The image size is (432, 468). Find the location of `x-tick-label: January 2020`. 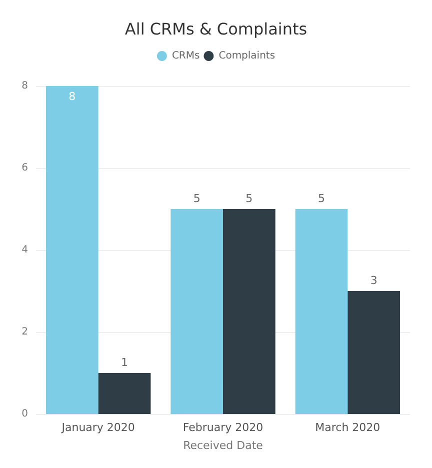

x-tick-label: January 2020 is located at coordinates (97, 427).